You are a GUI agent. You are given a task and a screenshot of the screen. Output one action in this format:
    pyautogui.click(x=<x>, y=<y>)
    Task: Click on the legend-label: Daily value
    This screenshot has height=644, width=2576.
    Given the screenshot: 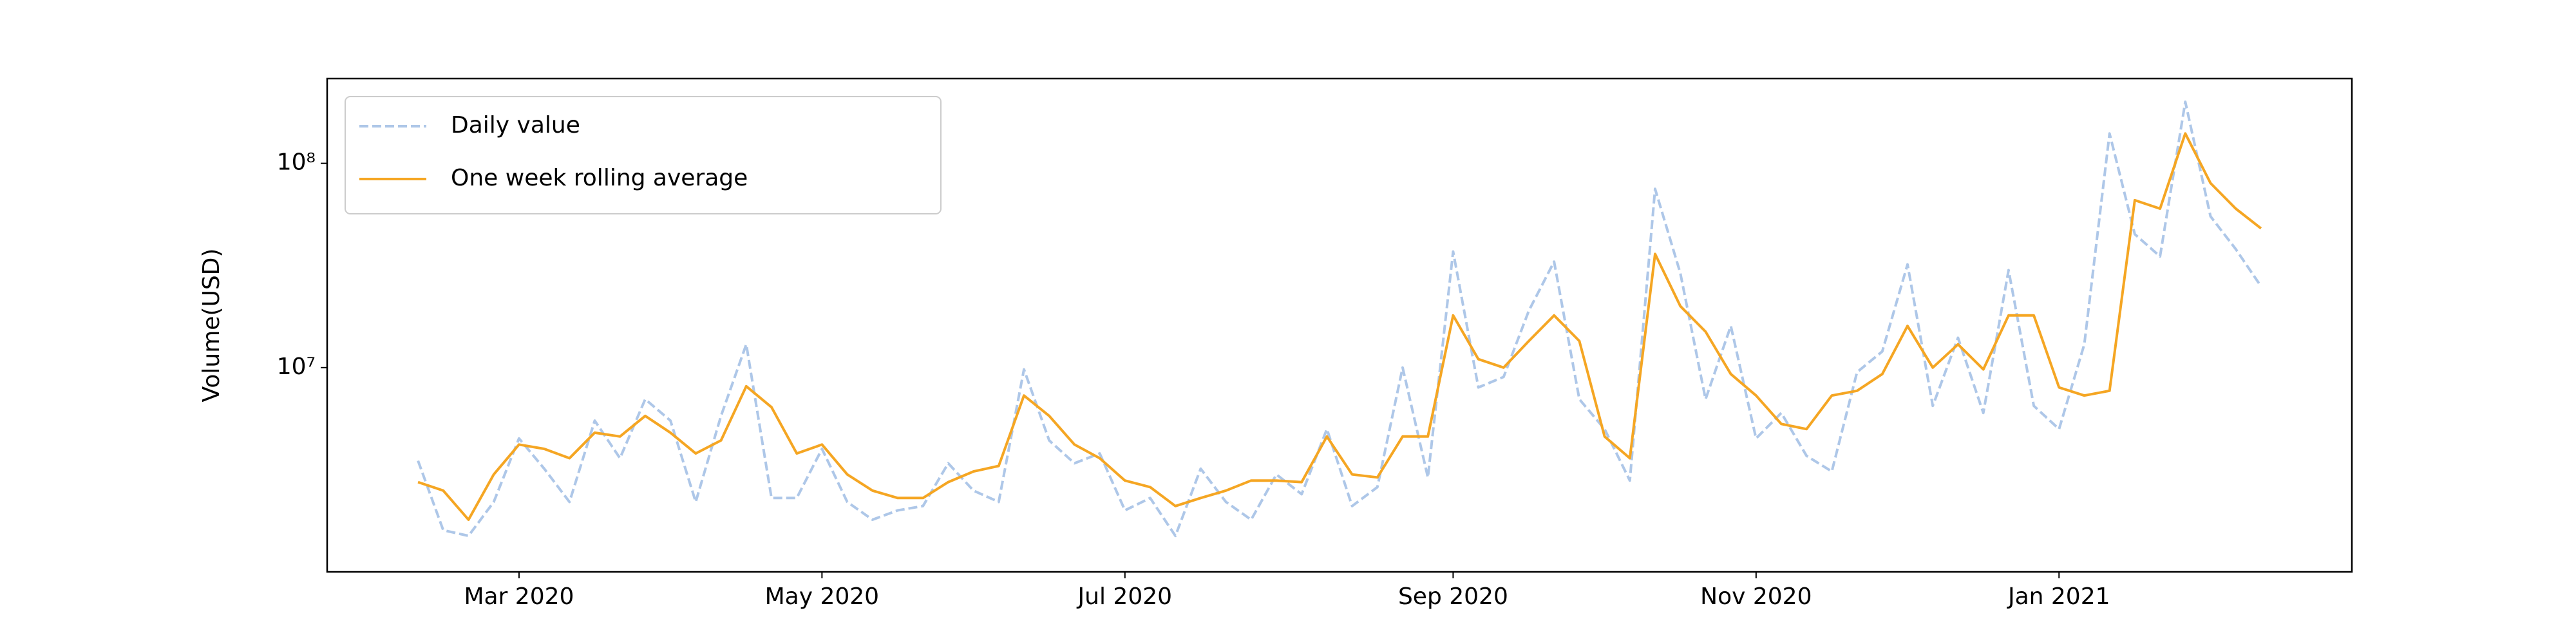 What is the action you would take?
    pyautogui.click(x=515, y=125)
    